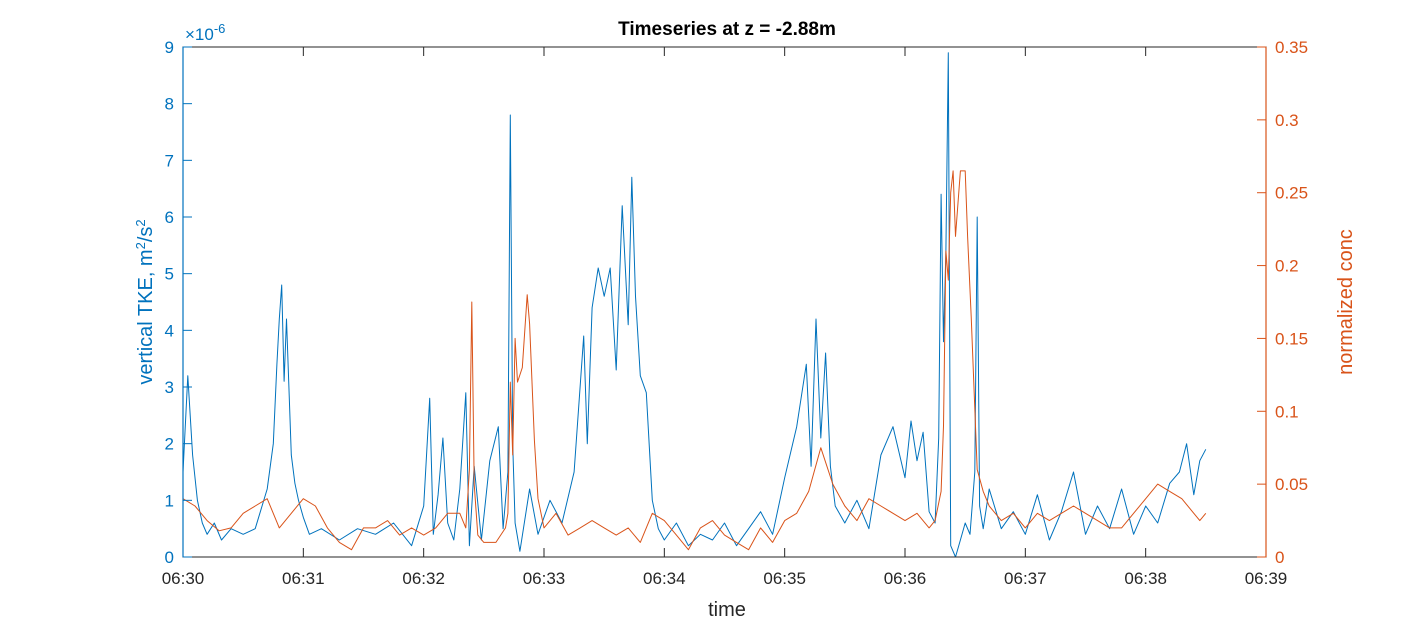 The height and width of the screenshot is (625, 1406). I want to click on y-right-tick-label: 0.25, so click(1291, 193).